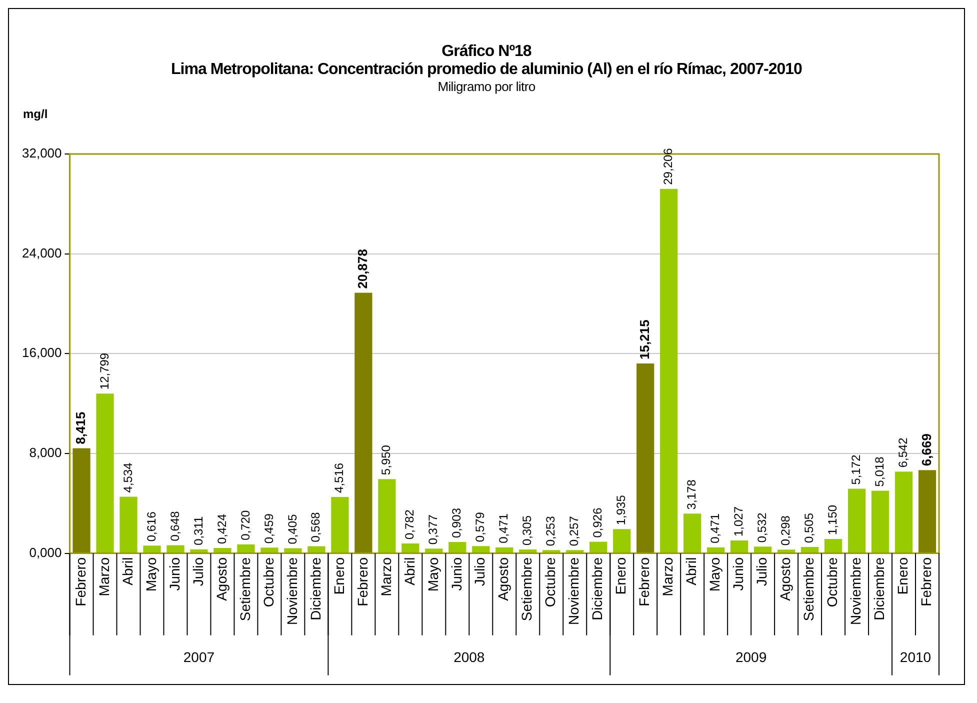  I want to click on data-label: 5,950, so click(386, 460).